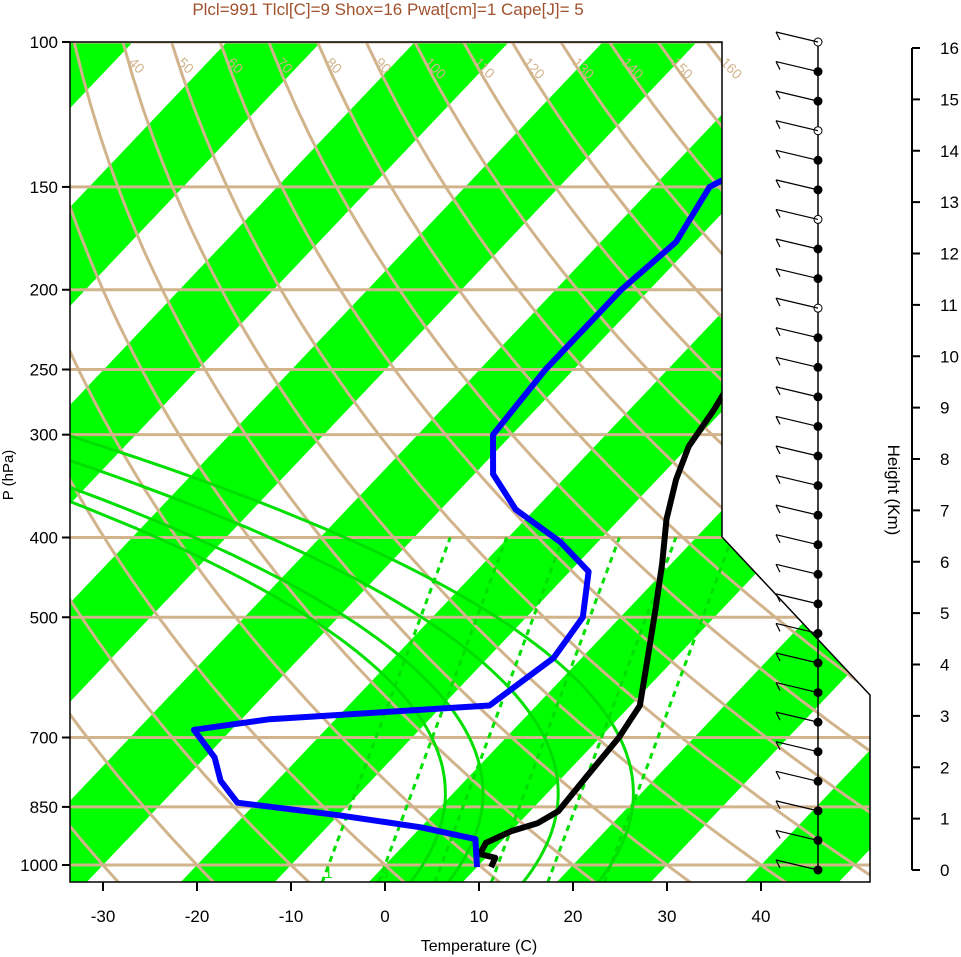 The height and width of the screenshot is (957, 961). Describe the element at coordinates (944, 665) in the screenshot. I see `height-tick-label: 4` at that location.